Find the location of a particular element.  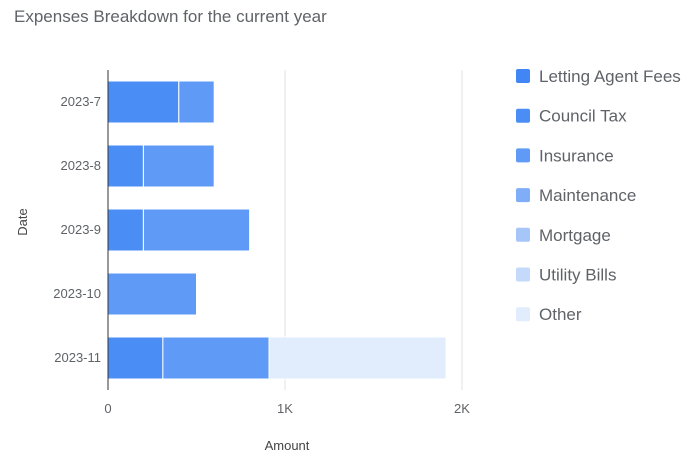

bar-2023-8-council-tax is located at coordinates (125, 166).